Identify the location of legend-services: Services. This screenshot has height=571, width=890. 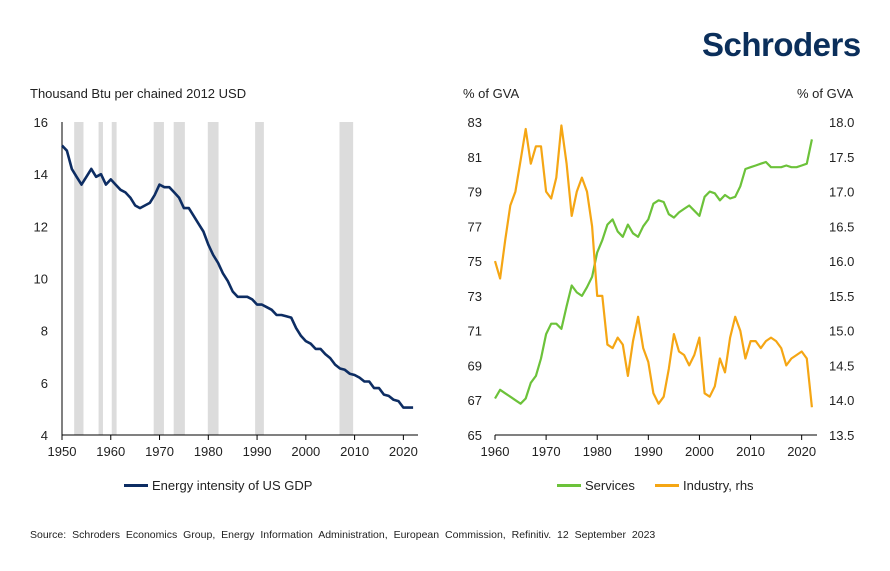
(596, 485).